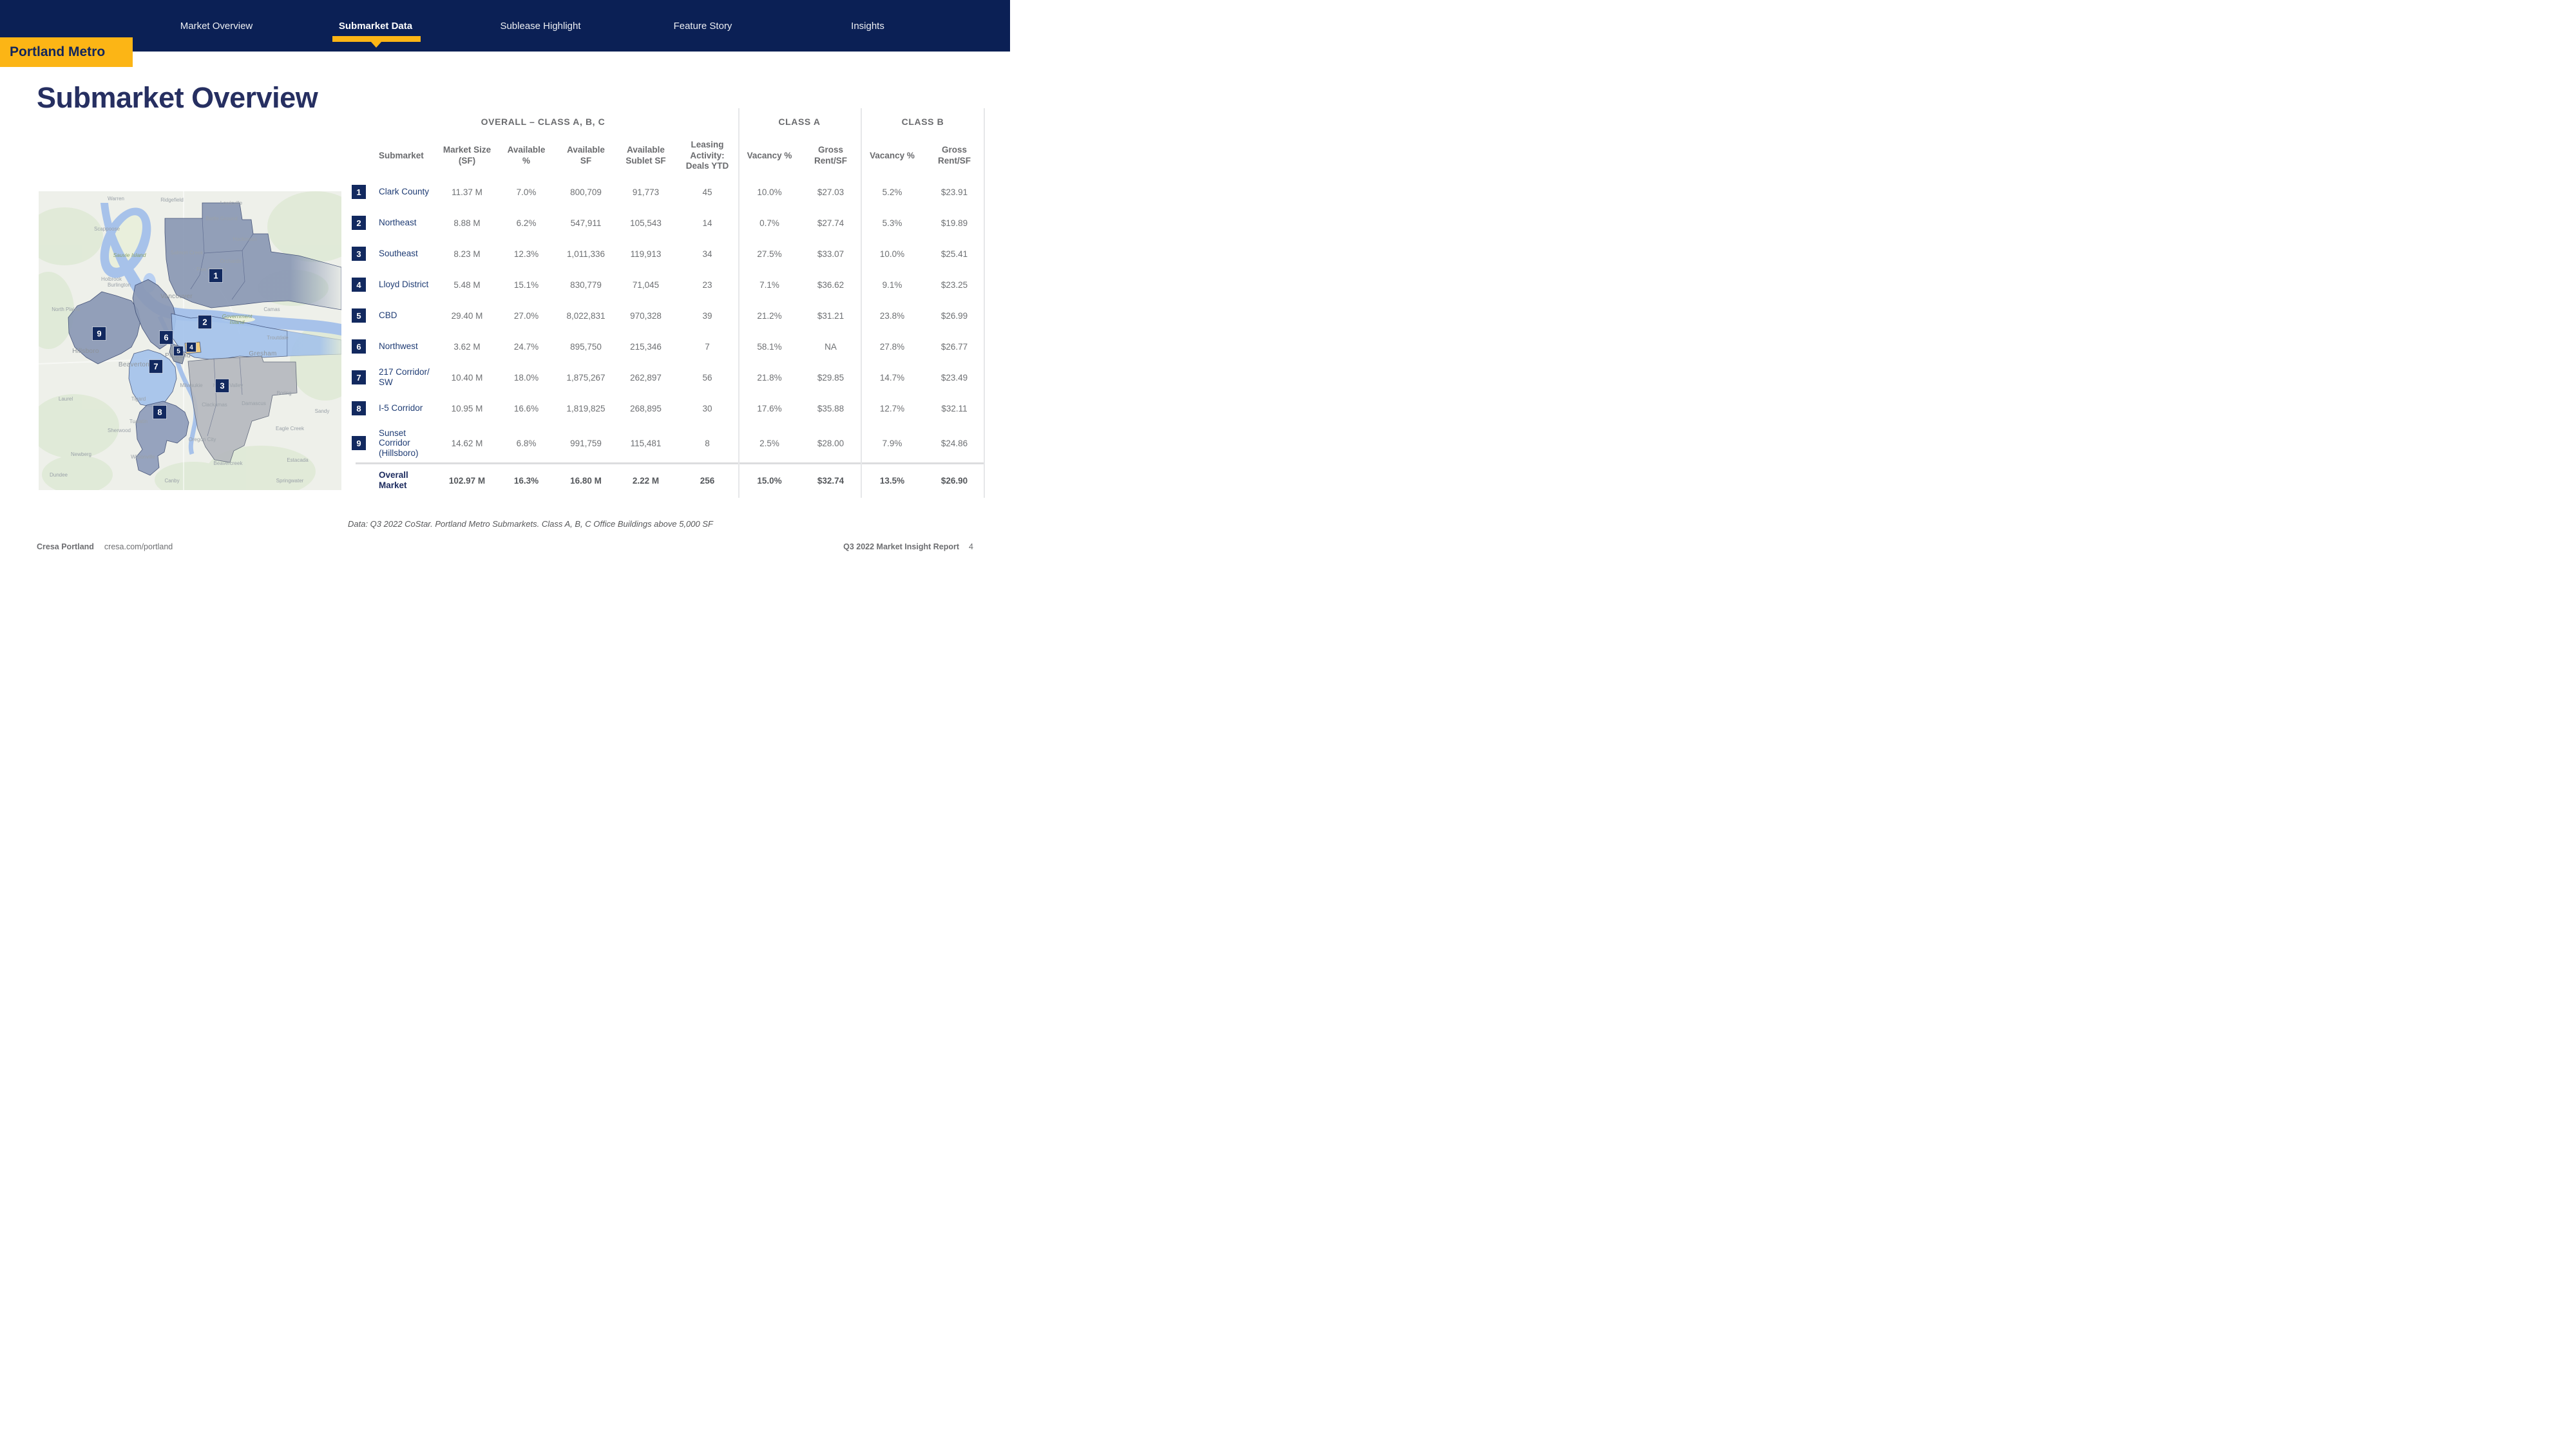 The height and width of the screenshot is (1449, 2576). Describe the element at coordinates (707, 285) in the screenshot. I see `cell-leasing: 23` at that location.